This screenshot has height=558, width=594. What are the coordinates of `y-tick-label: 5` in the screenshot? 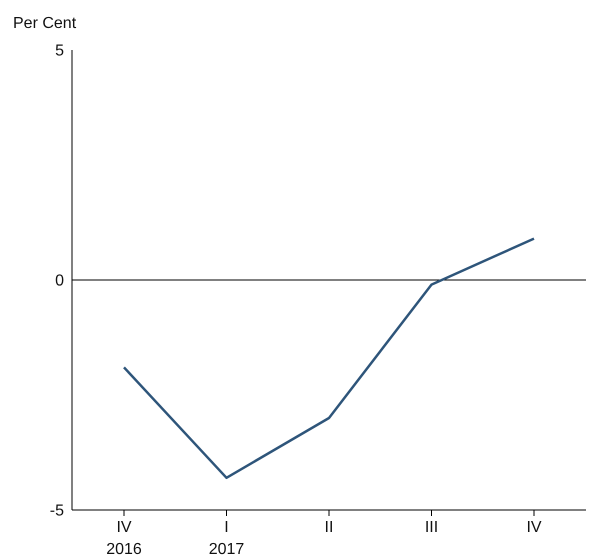 It's located at (59, 51).